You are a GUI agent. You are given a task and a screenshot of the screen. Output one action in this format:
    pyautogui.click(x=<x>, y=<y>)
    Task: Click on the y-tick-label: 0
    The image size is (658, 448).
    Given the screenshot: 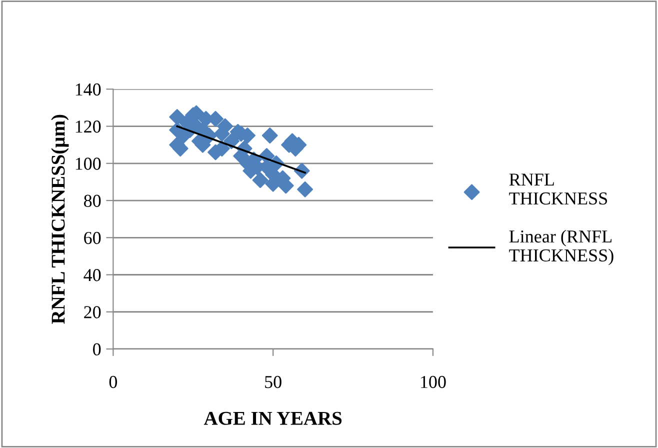 What is the action you would take?
    pyautogui.click(x=97, y=349)
    